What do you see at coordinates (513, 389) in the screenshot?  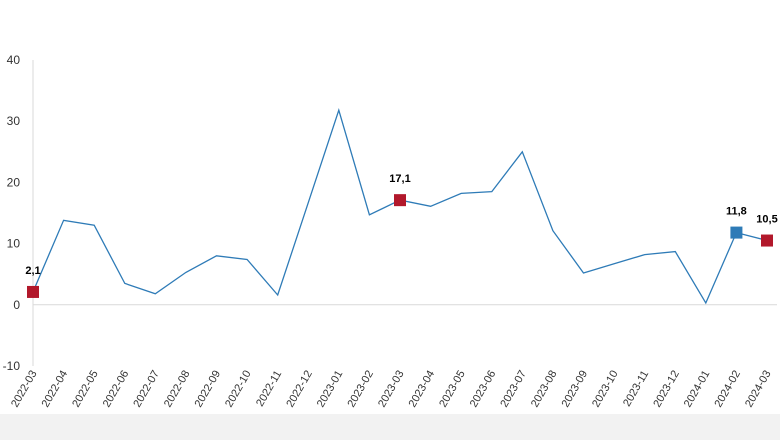 I see `x-tick-label: 2023-07` at bounding box center [513, 389].